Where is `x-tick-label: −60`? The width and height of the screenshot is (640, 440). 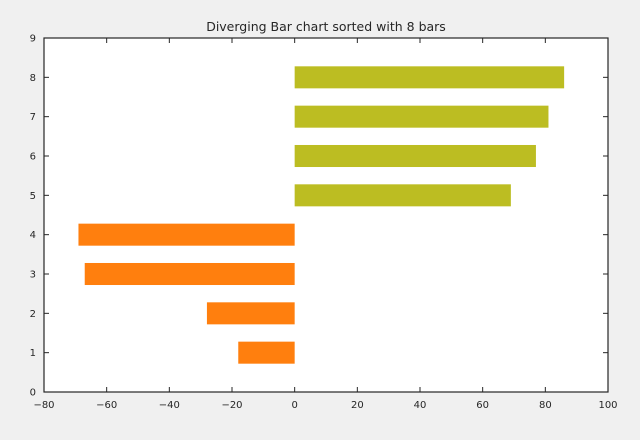
x-tick-label: −60 is located at coordinates (106, 405).